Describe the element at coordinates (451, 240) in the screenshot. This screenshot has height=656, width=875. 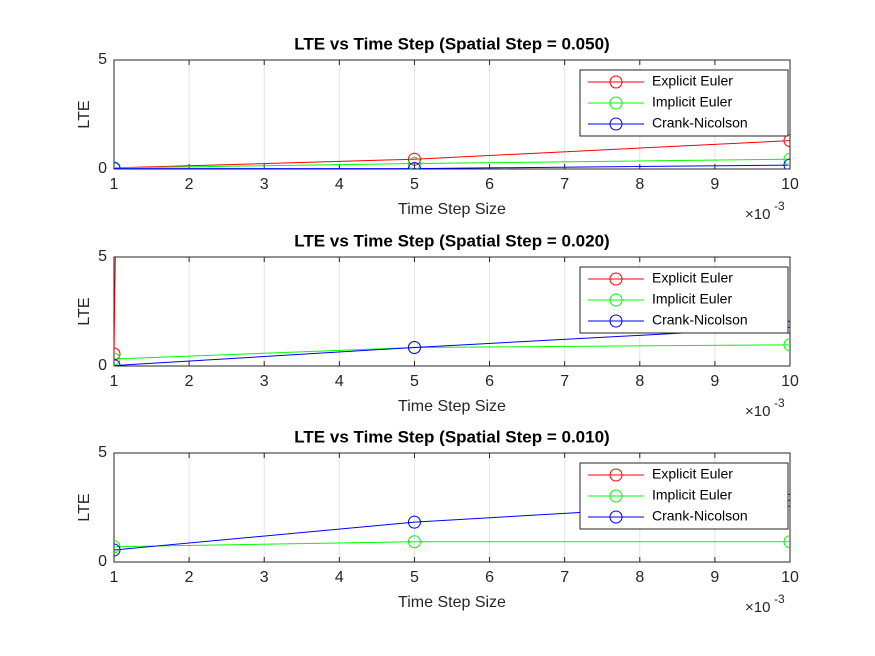
I see `chart-title: LTE vs Time Step (Spatial Step = 0.020)` at that location.